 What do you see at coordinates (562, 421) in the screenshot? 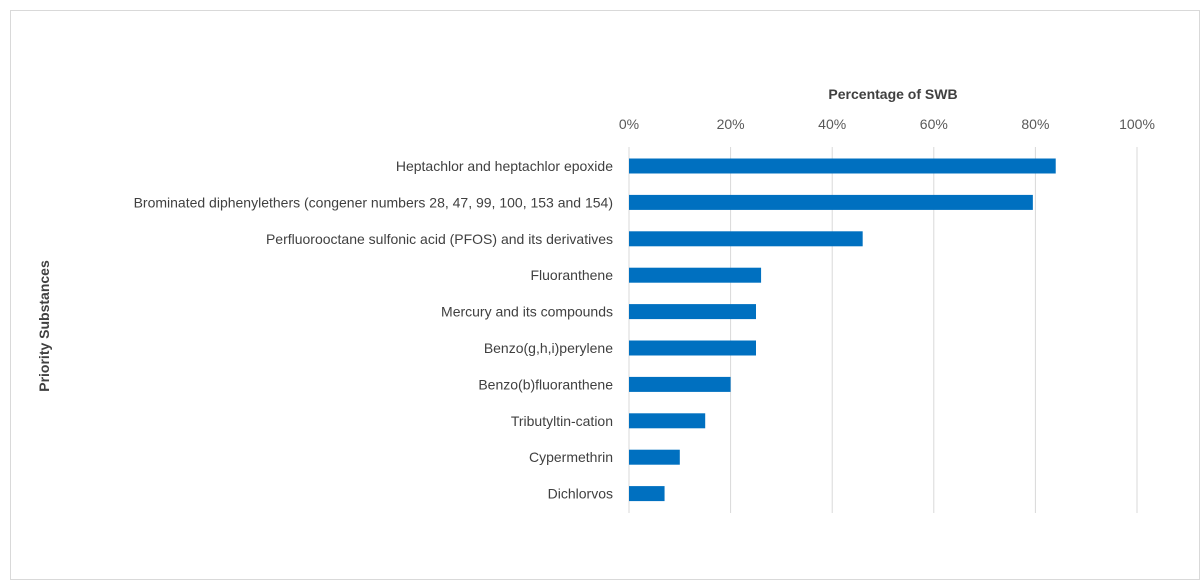
I see `category-label: Tributyltin-cation` at bounding box center [562, 421].